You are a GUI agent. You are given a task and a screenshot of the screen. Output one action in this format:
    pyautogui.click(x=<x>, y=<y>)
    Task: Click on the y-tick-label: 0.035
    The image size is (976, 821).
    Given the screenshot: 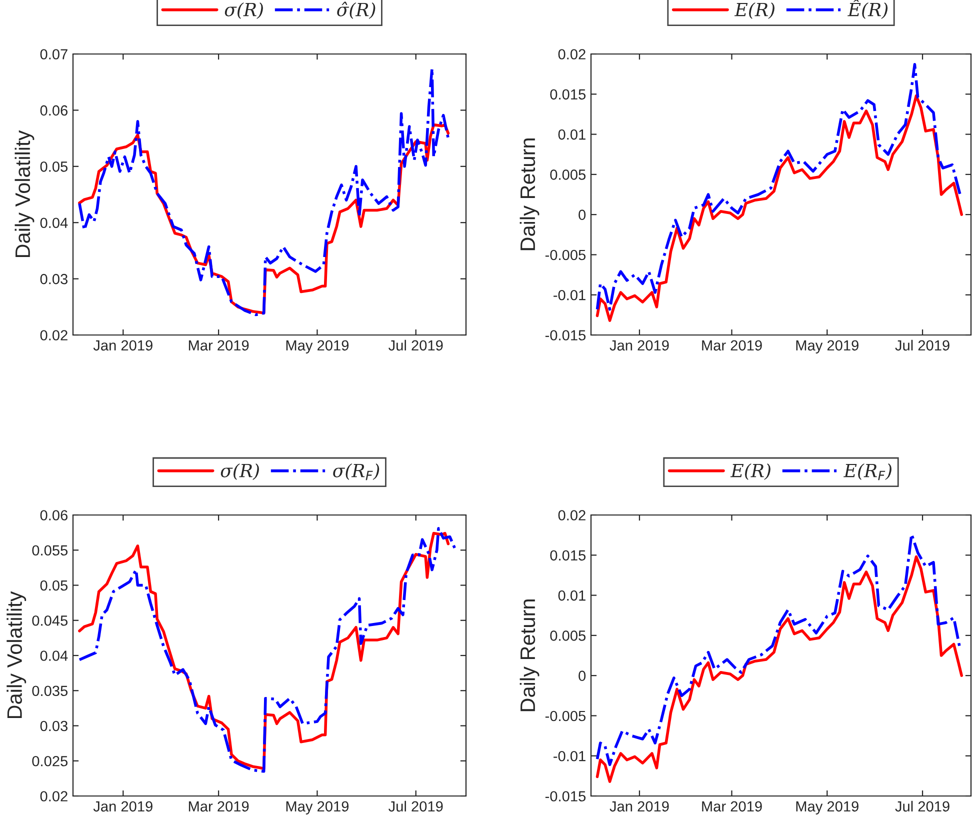 What is the action you would take?
    pyautogui.click(x=50, y=691)
    